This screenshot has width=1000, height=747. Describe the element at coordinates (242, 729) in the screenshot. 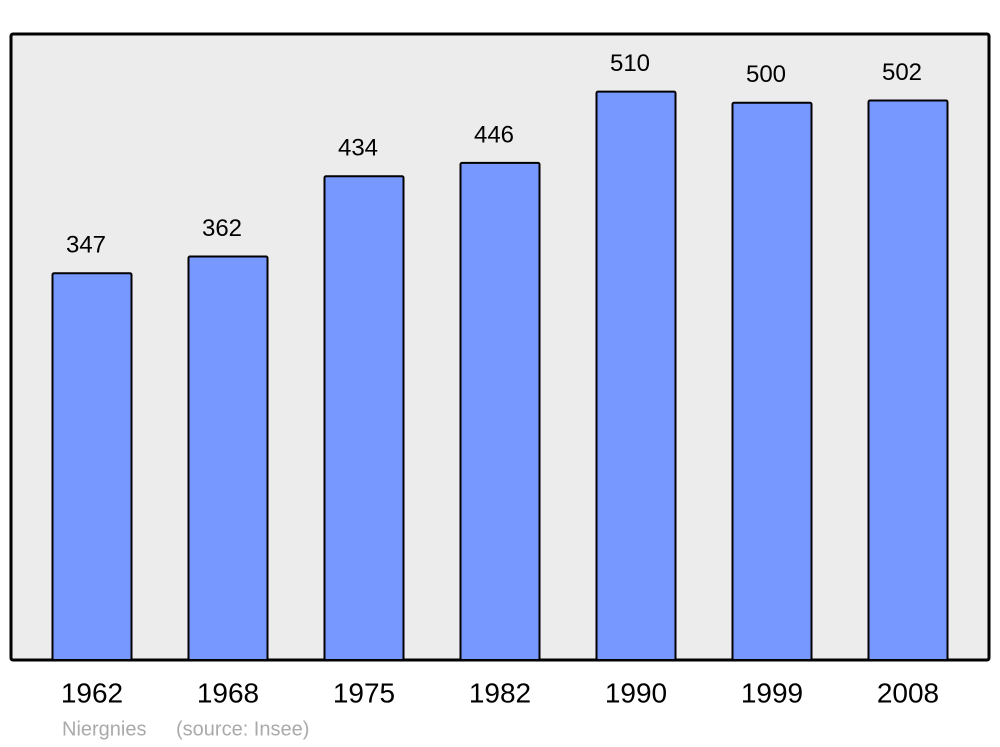

I see `source-note: (source: Insee)` at that location.